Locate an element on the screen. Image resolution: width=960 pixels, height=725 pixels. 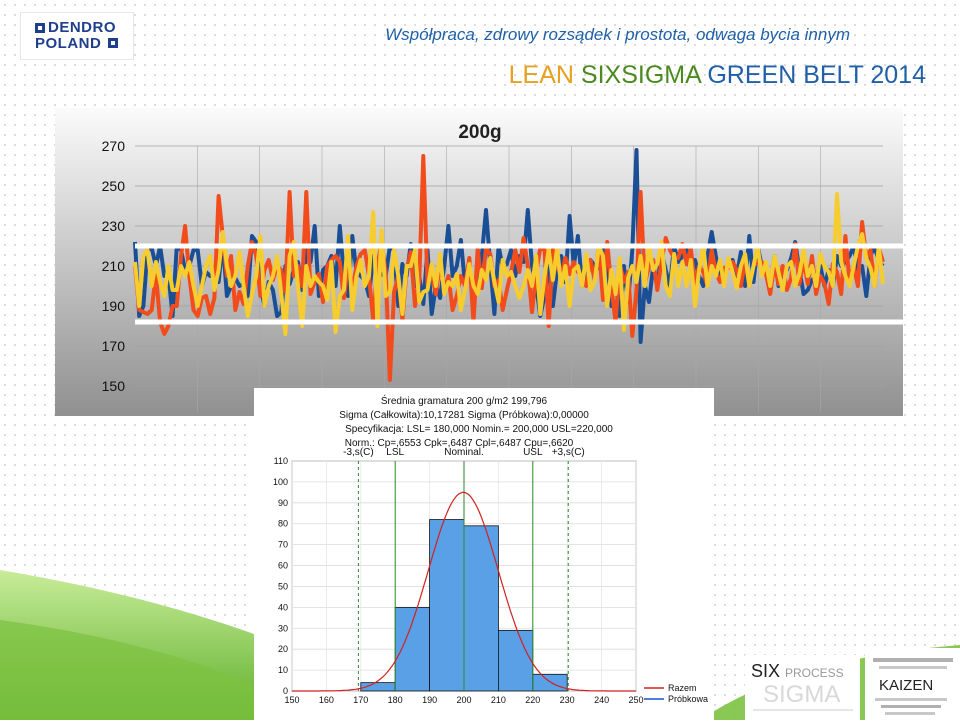
page-title: LEAN SIXSIGMA GREEN BELT 2014 is located at coordinates (717, 75).